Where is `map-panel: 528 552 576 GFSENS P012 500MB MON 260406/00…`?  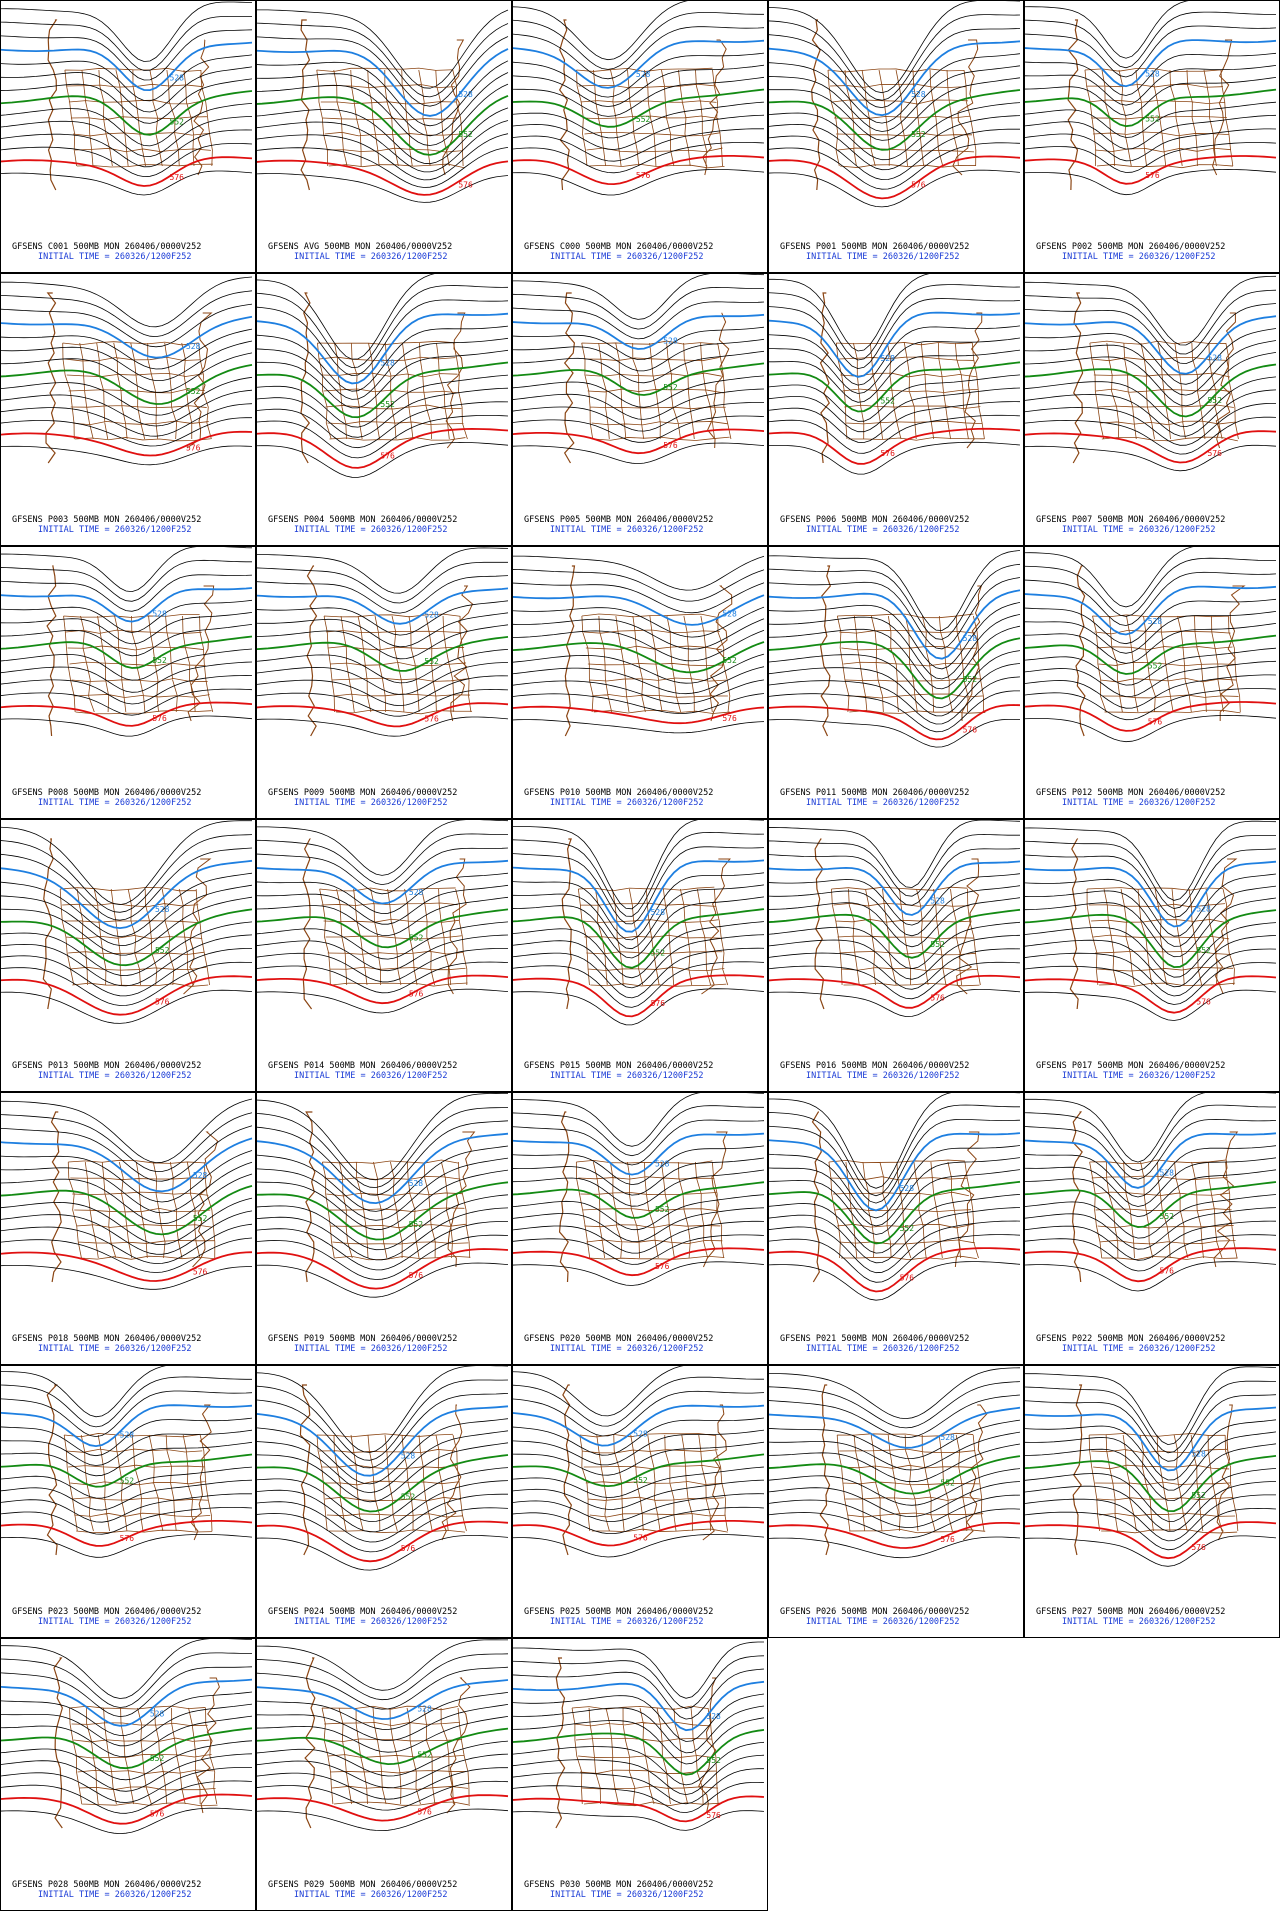 map-panel: 528 552 576 GFSENS P012 500MB MON 260406/00… is located at coordinates (1152, 682).